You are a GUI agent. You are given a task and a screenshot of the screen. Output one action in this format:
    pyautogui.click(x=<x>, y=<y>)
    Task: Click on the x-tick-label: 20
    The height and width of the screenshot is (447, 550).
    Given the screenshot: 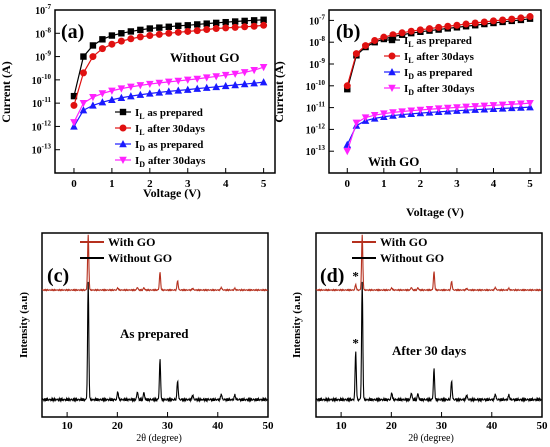 What is the action you would take?
    pyautogui.click(x=392, y=426)
    